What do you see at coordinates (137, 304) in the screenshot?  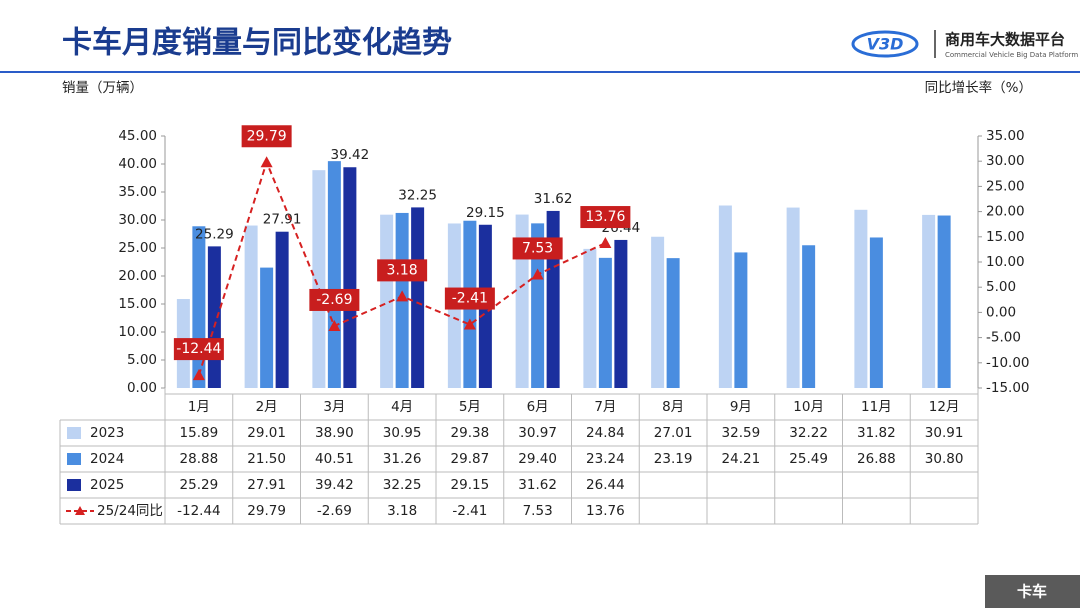 I see `y-tick-label: 15.00` at bounding box center [137, 304].